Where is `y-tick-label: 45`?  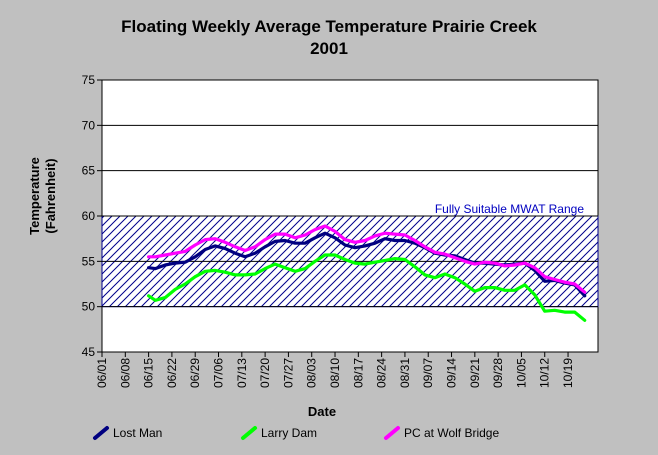 y-tick-label: 45 is located at coordinates (89, 352).